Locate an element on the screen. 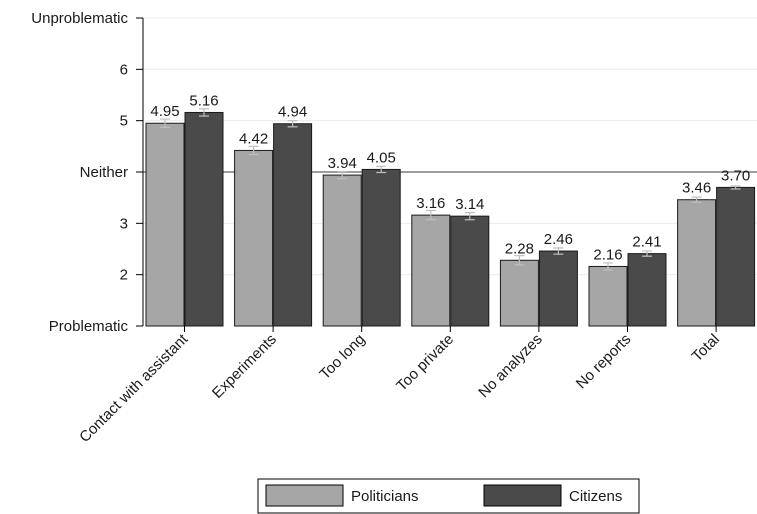 This screenshot has height=514, width=757. x-tick-label: Contact with assistant is located at coordinates (134, 388).